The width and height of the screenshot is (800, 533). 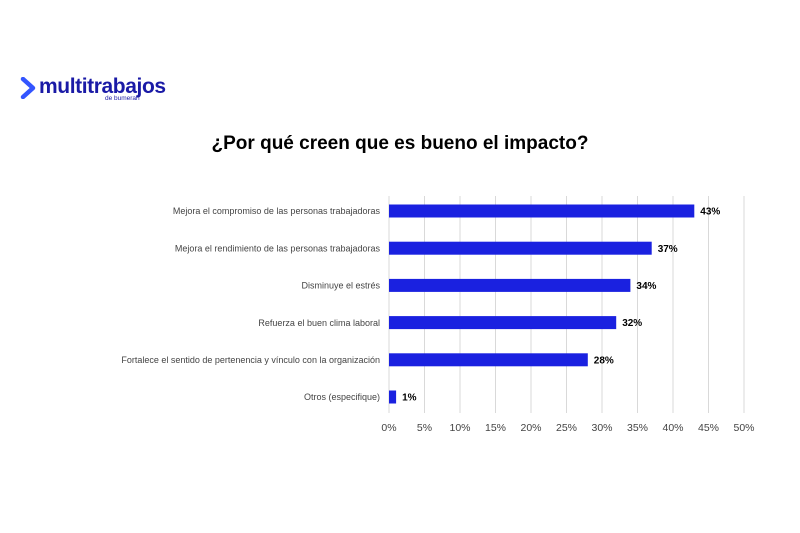 I want to click on brand-logo: multitrabajos de bumeran, so click(x=93, y=91).